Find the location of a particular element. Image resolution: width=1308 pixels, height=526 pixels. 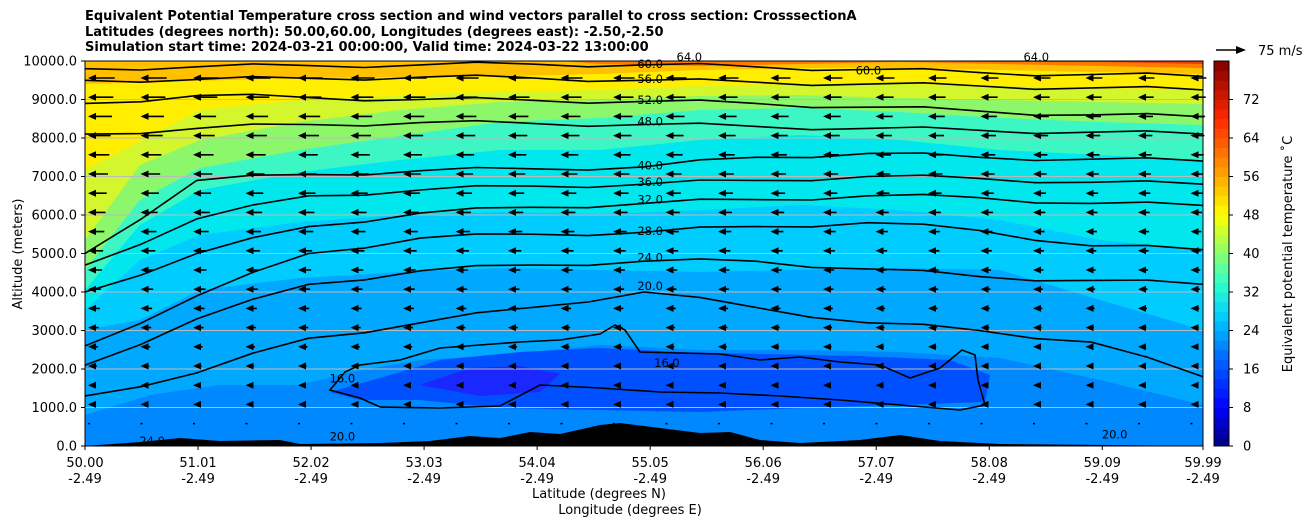

x-tick-lat-2: 52.02 is located at coordinates (310, 463).